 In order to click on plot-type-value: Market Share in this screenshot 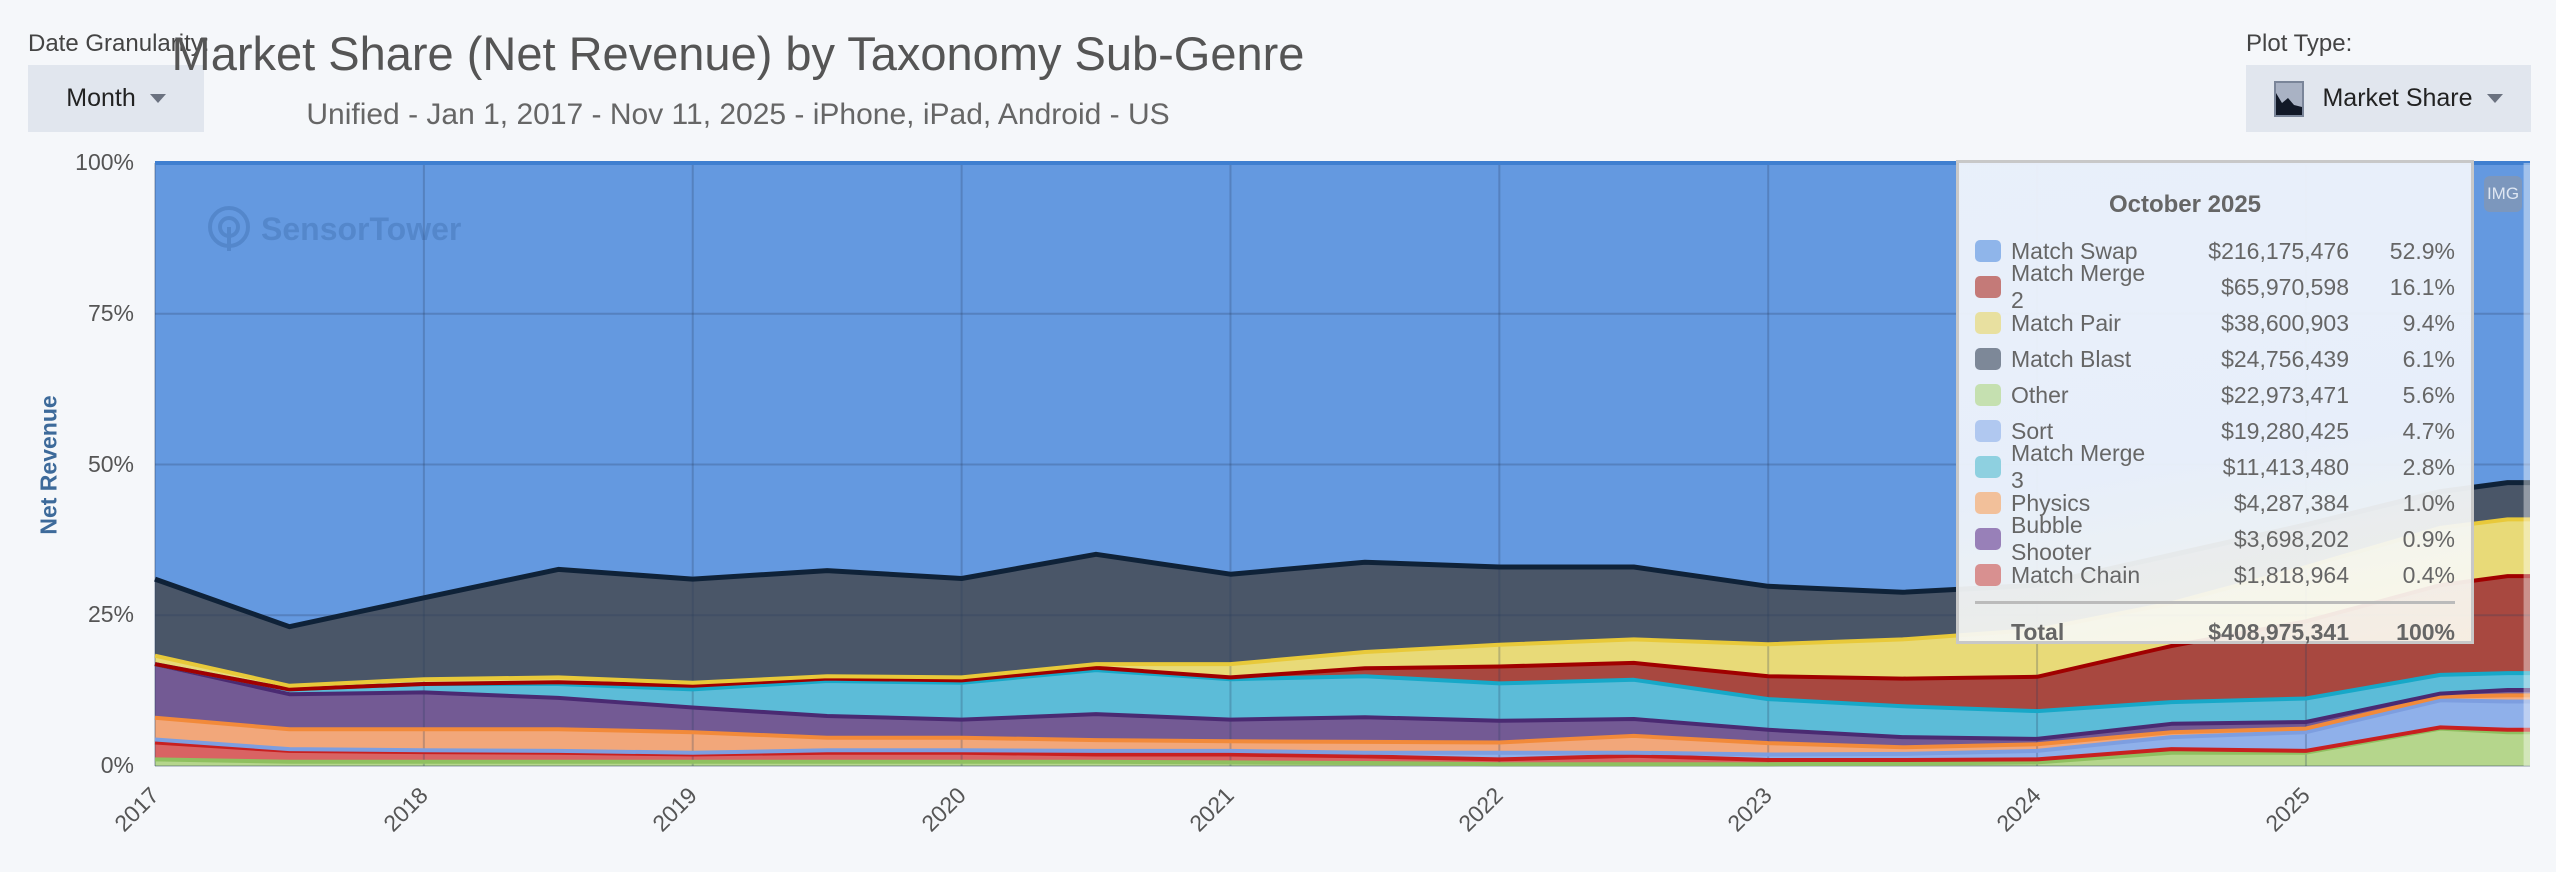, I will do `click(2397, 98)`.